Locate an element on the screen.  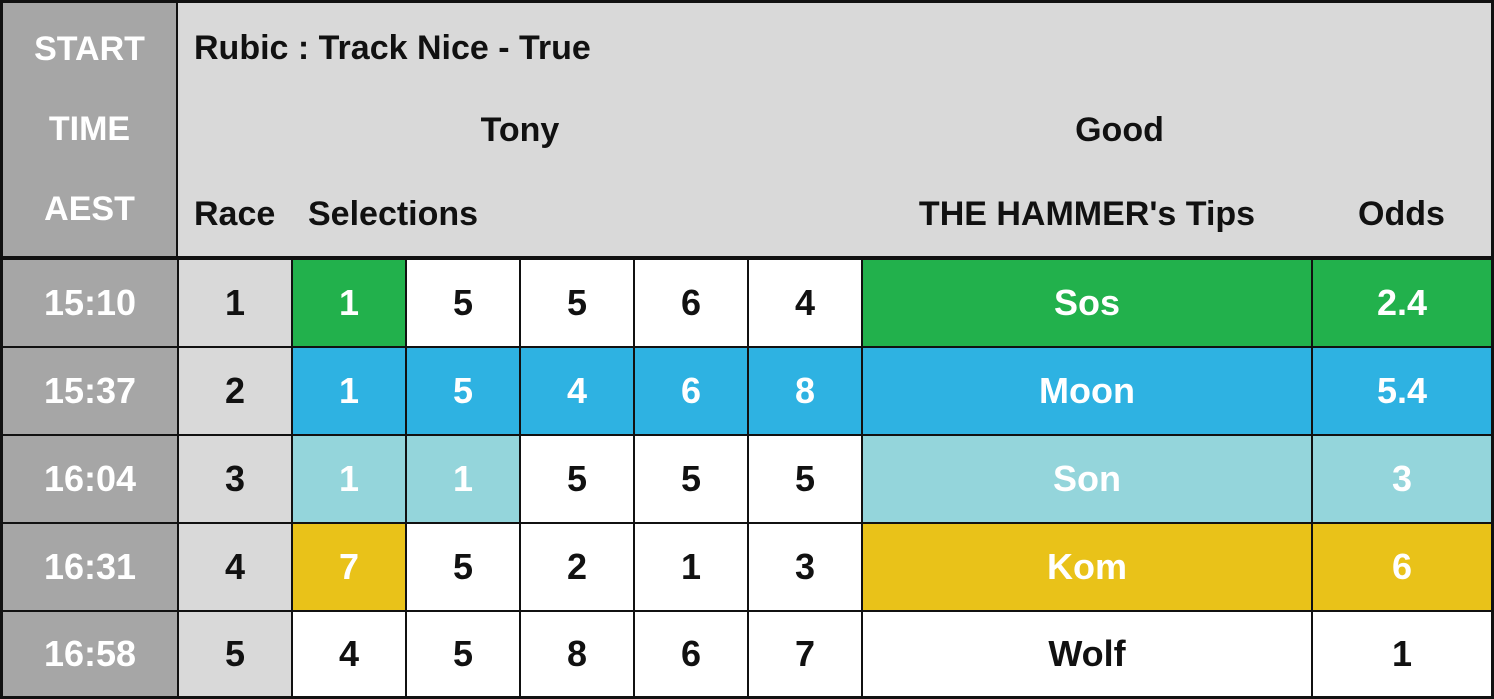
start-time-header: START TIME AEST is located at coordinates (89, 129).